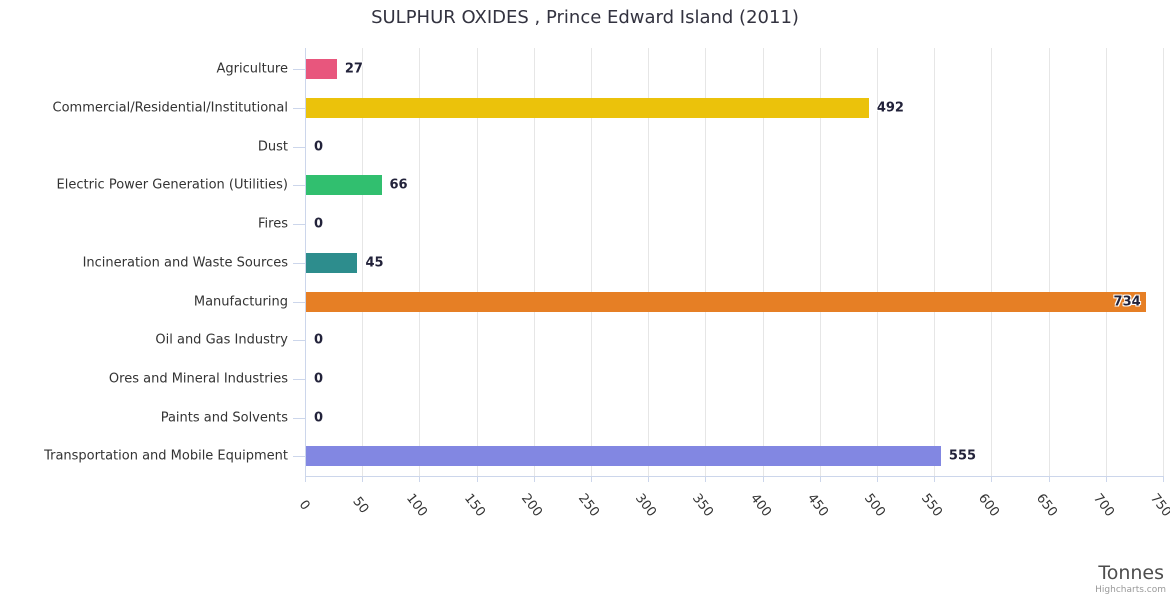 The image size is (1170, 600). Describe the element at coordinates (170, 108) in the screenshot. I see `category-label-commercial-residential-institutional: Commercial/Residential/Institutional` at that location.